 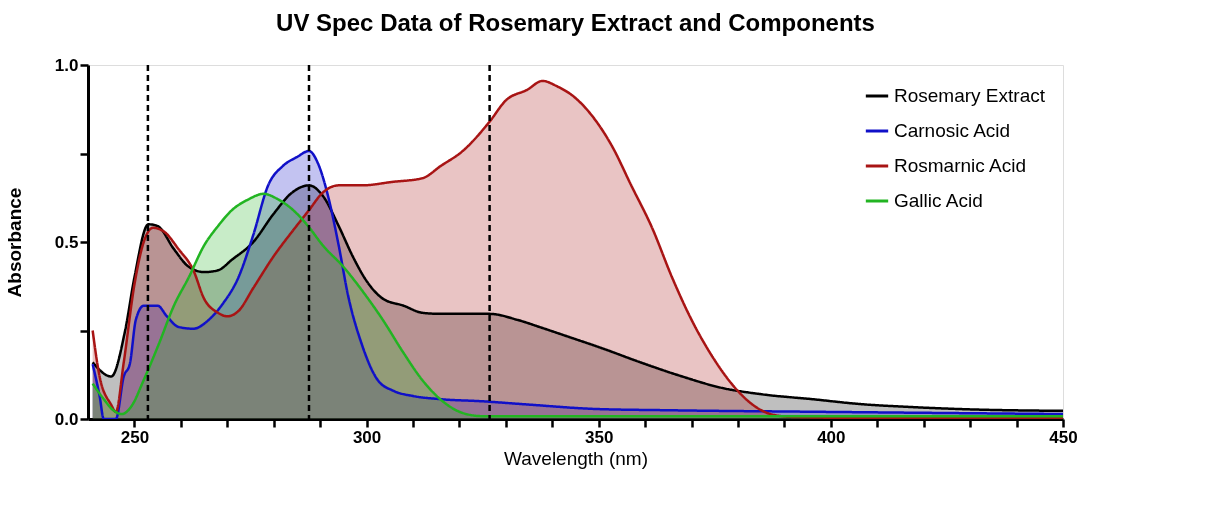 I want to click on y-tick-label: 0.0, so click(x=66, y=419).